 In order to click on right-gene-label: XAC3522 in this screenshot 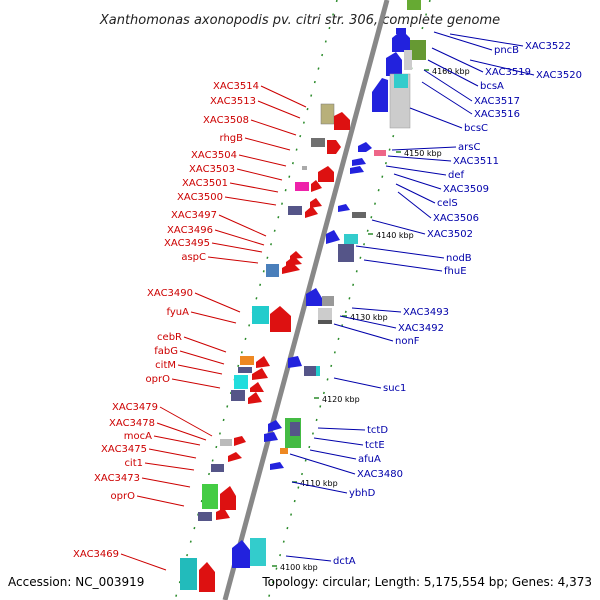, I will do `click(548, 46)`.